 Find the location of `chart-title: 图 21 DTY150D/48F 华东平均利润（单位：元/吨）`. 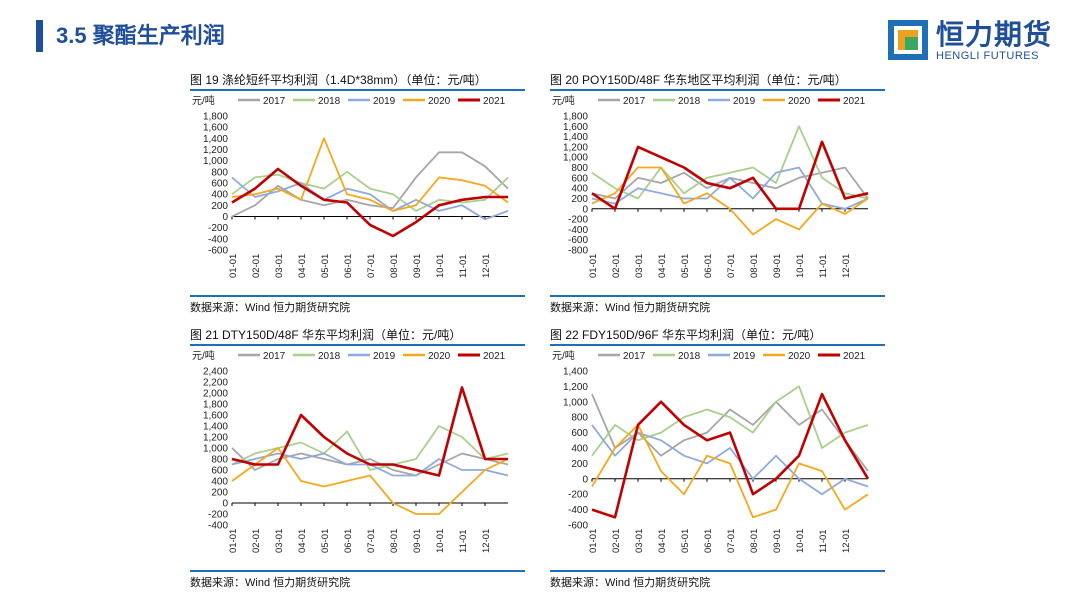

chart-title: 图 21 DTY150D/48F 华东平均利润（单位：元/吨） is located at coordinates (326, 335).